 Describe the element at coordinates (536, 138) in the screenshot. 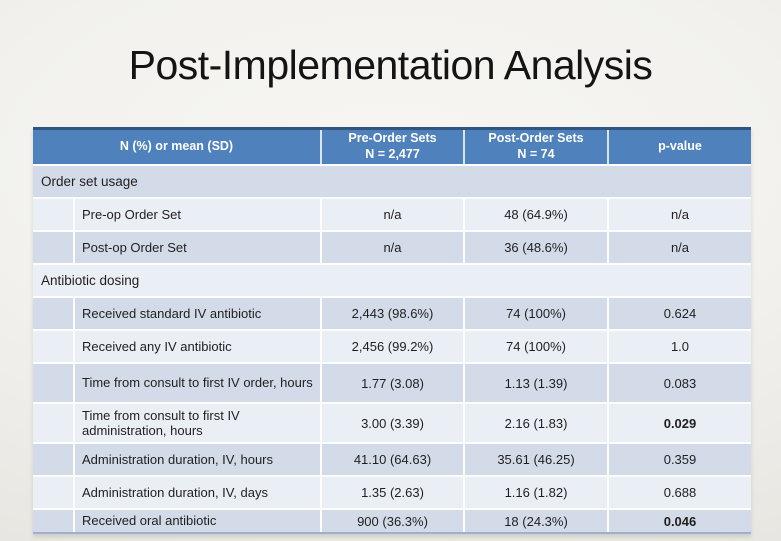

I see `header-post-line1: Post-Order Sets` at that location.